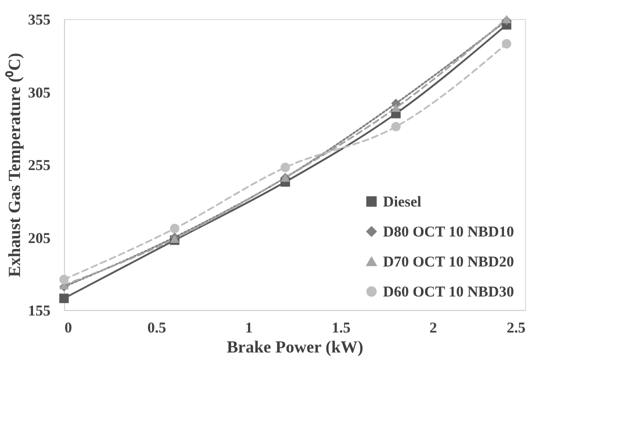 This screenshot has height=438, width=637. Describe the element at coordinates (448, 292) in the screenshot. I see `legend-label: D60 OCT 10 NBD30` at that location.